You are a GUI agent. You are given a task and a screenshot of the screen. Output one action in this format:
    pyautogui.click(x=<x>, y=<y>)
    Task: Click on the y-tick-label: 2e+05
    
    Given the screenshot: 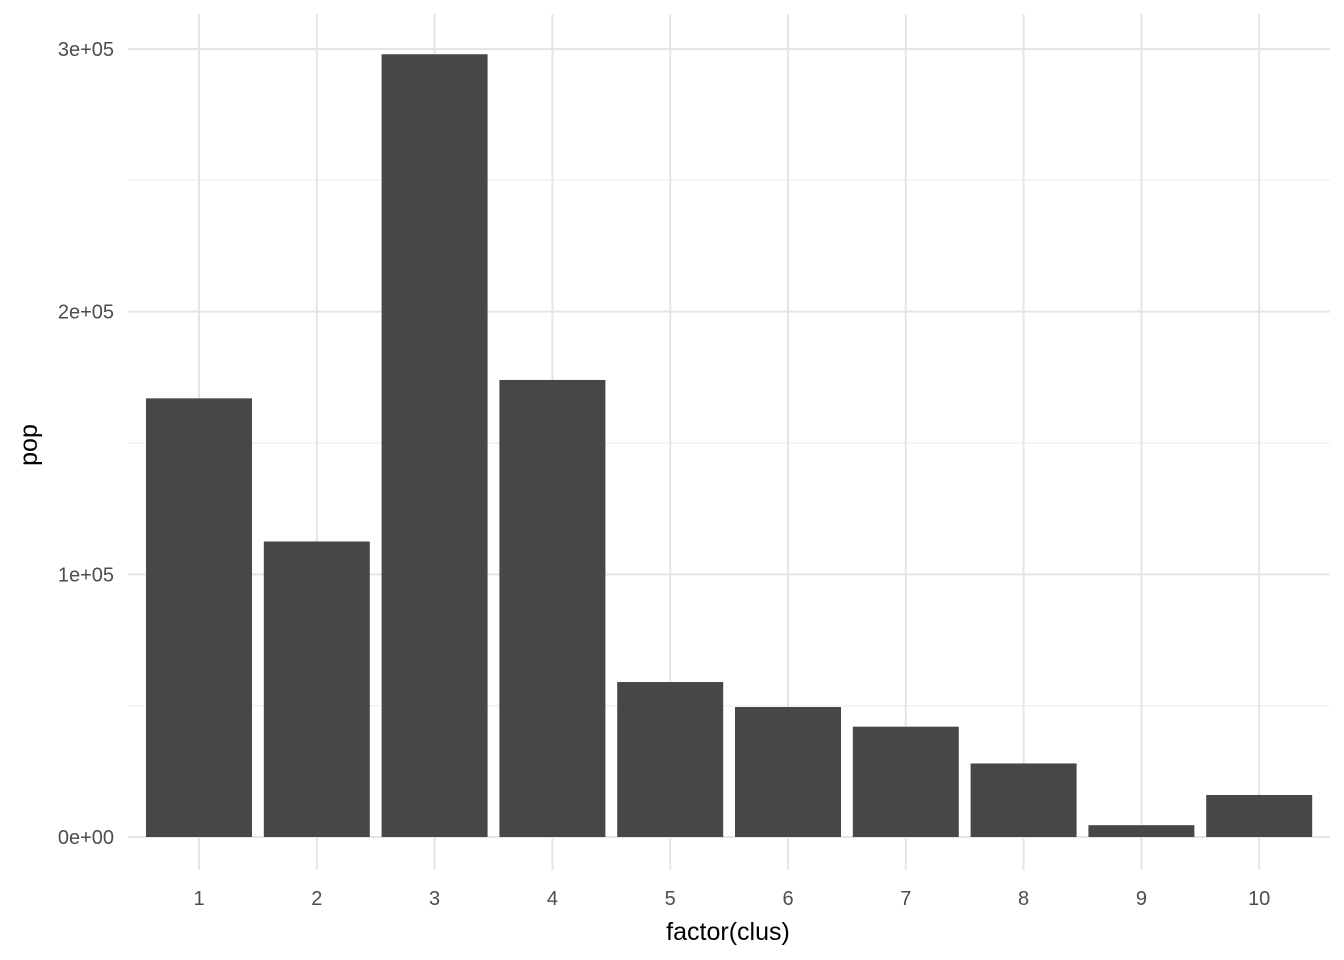 What is the action you would take?
    pyautogui.click(x=86, y=313)
    